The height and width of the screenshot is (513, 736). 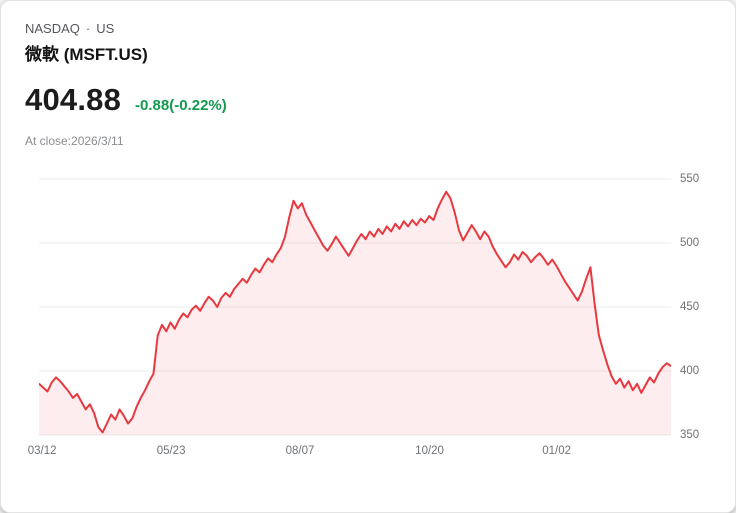 What do you see at coordinates (690, 243) in the screenshot?
I see `y-axis-tick: 500` at bounding box center [690, 243].